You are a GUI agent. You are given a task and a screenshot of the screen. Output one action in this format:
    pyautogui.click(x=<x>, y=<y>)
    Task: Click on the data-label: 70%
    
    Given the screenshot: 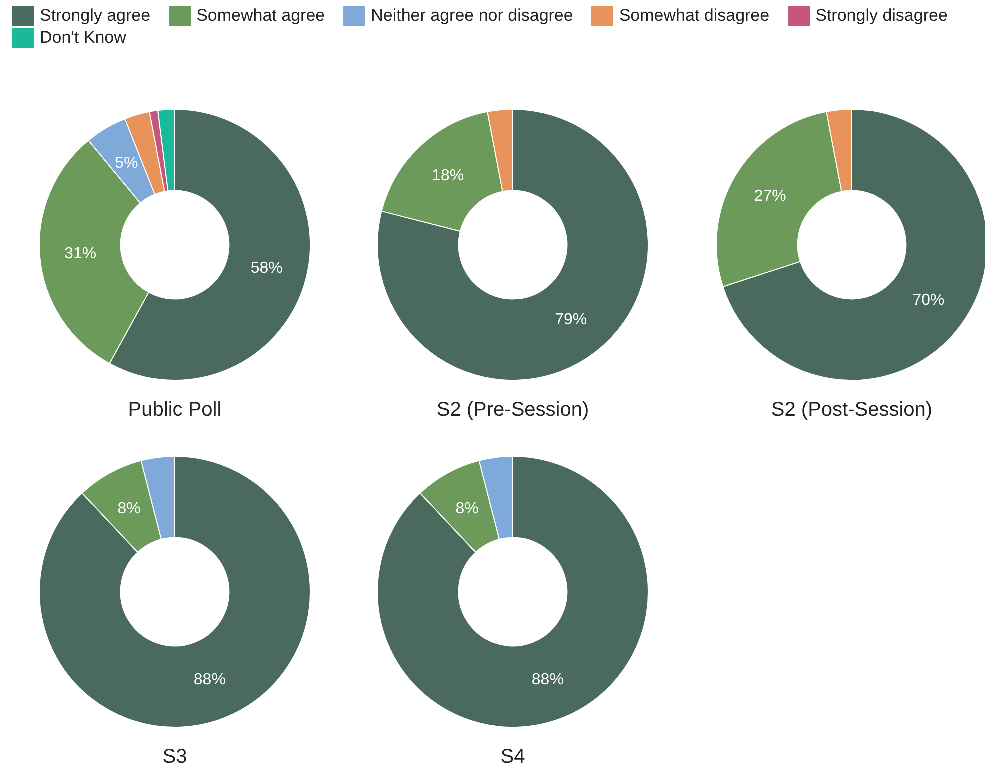 What is the action you would take?
    pyautogui.click(x=928, y=301)
    